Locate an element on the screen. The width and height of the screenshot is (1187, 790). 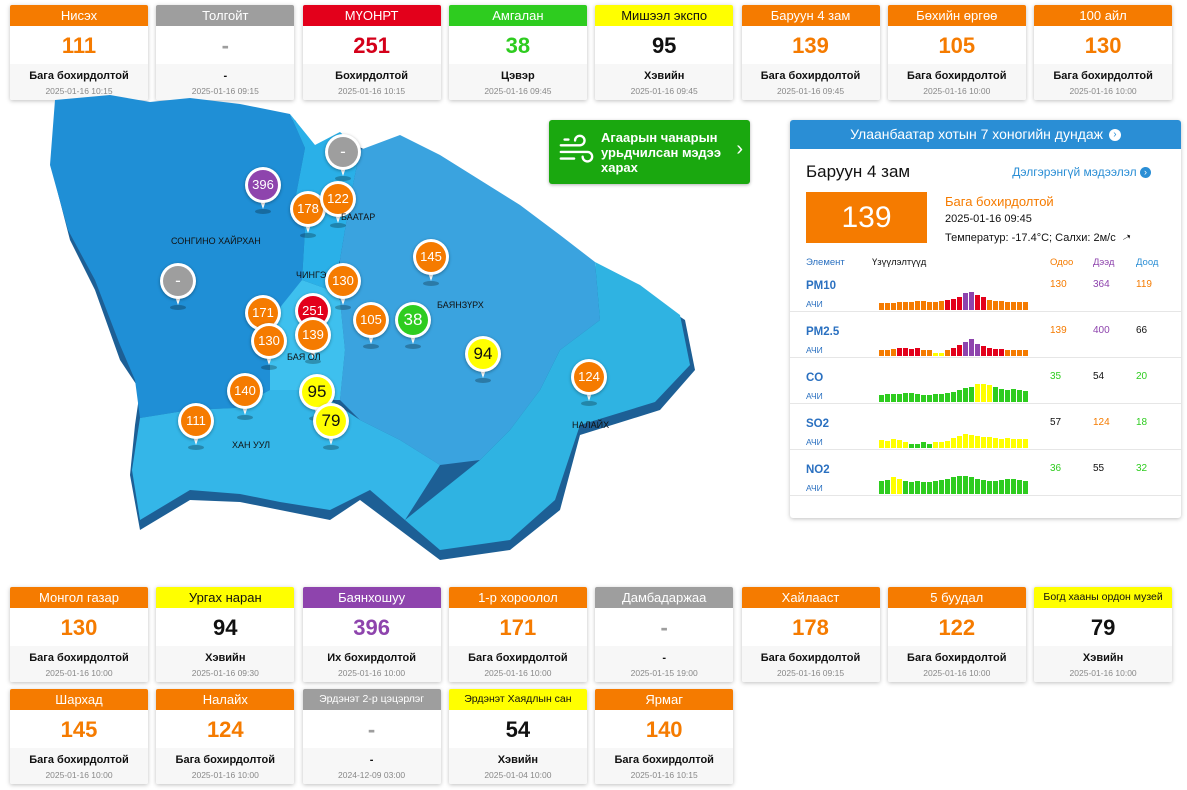
forecast-button: Агаарын чанарын урьдчилсан мэдээ харах › is located at coordinates (649, 152).